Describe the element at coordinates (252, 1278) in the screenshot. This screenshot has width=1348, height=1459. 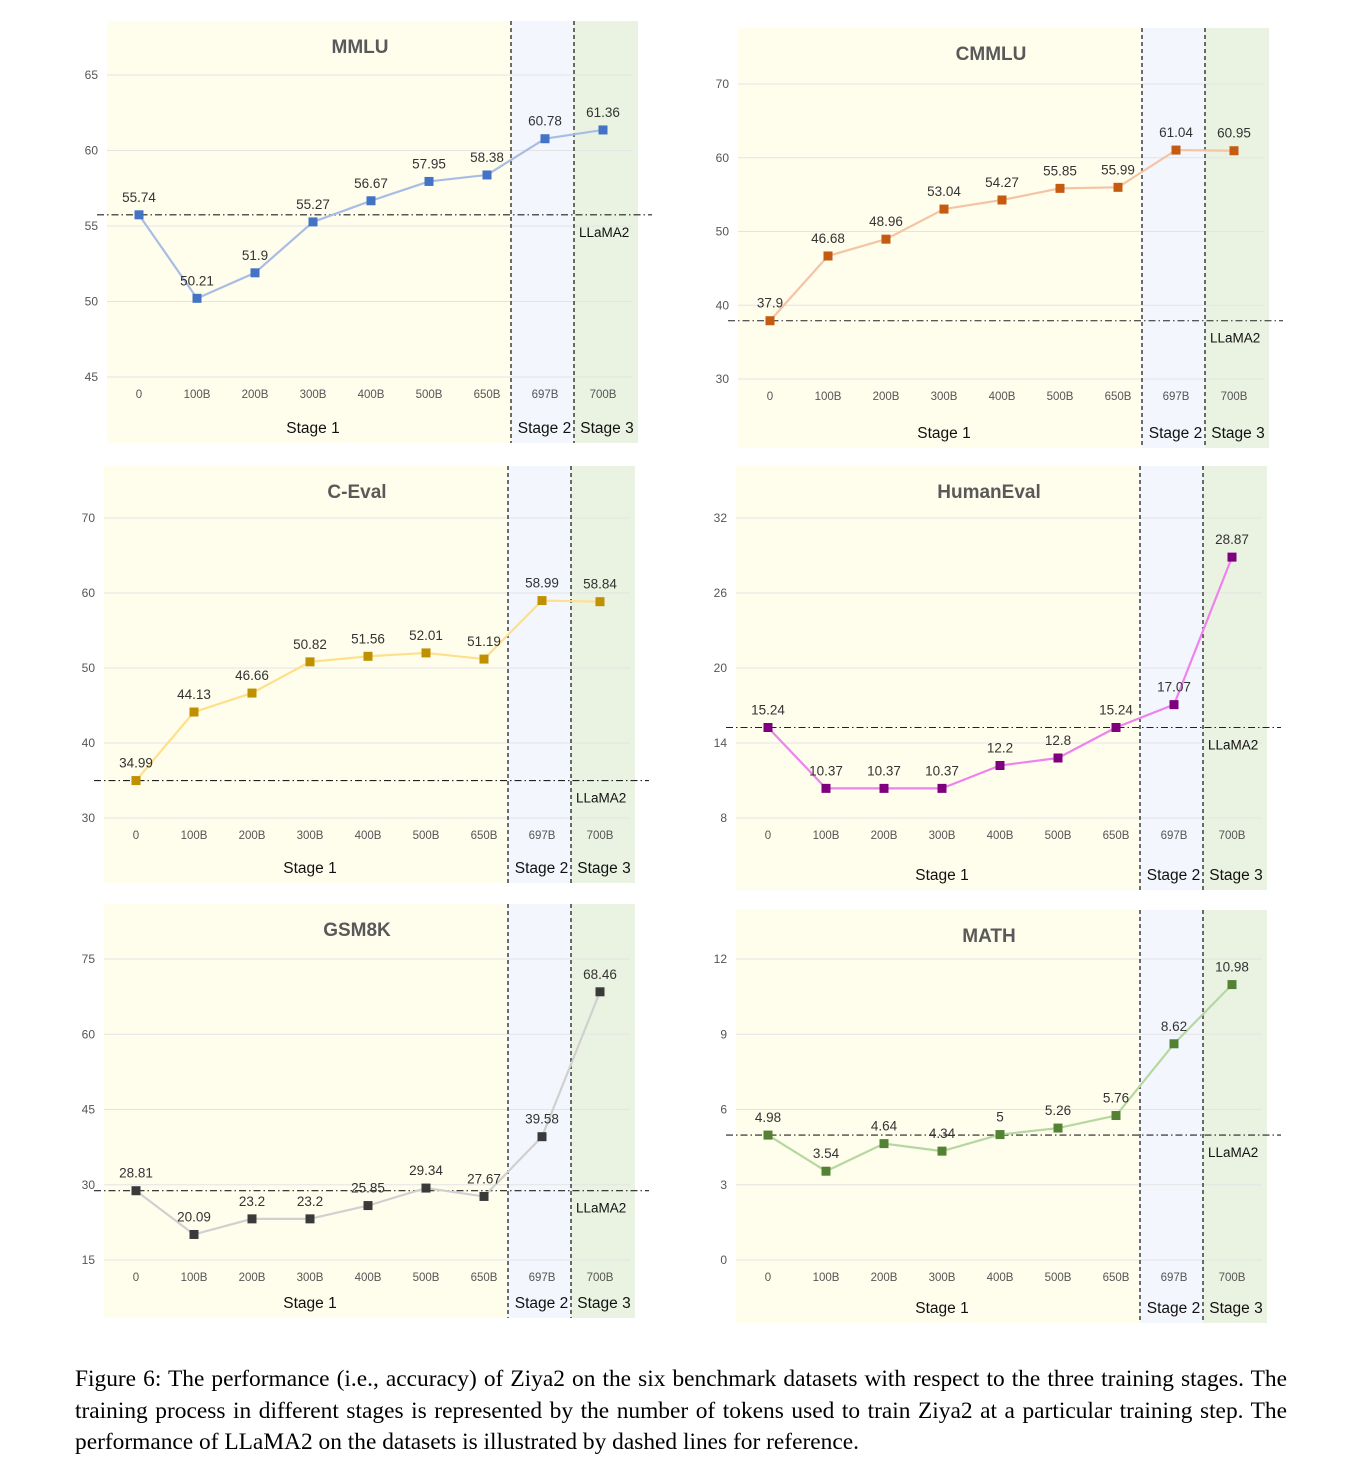
I see `x-tick-label: 200B` at that location.